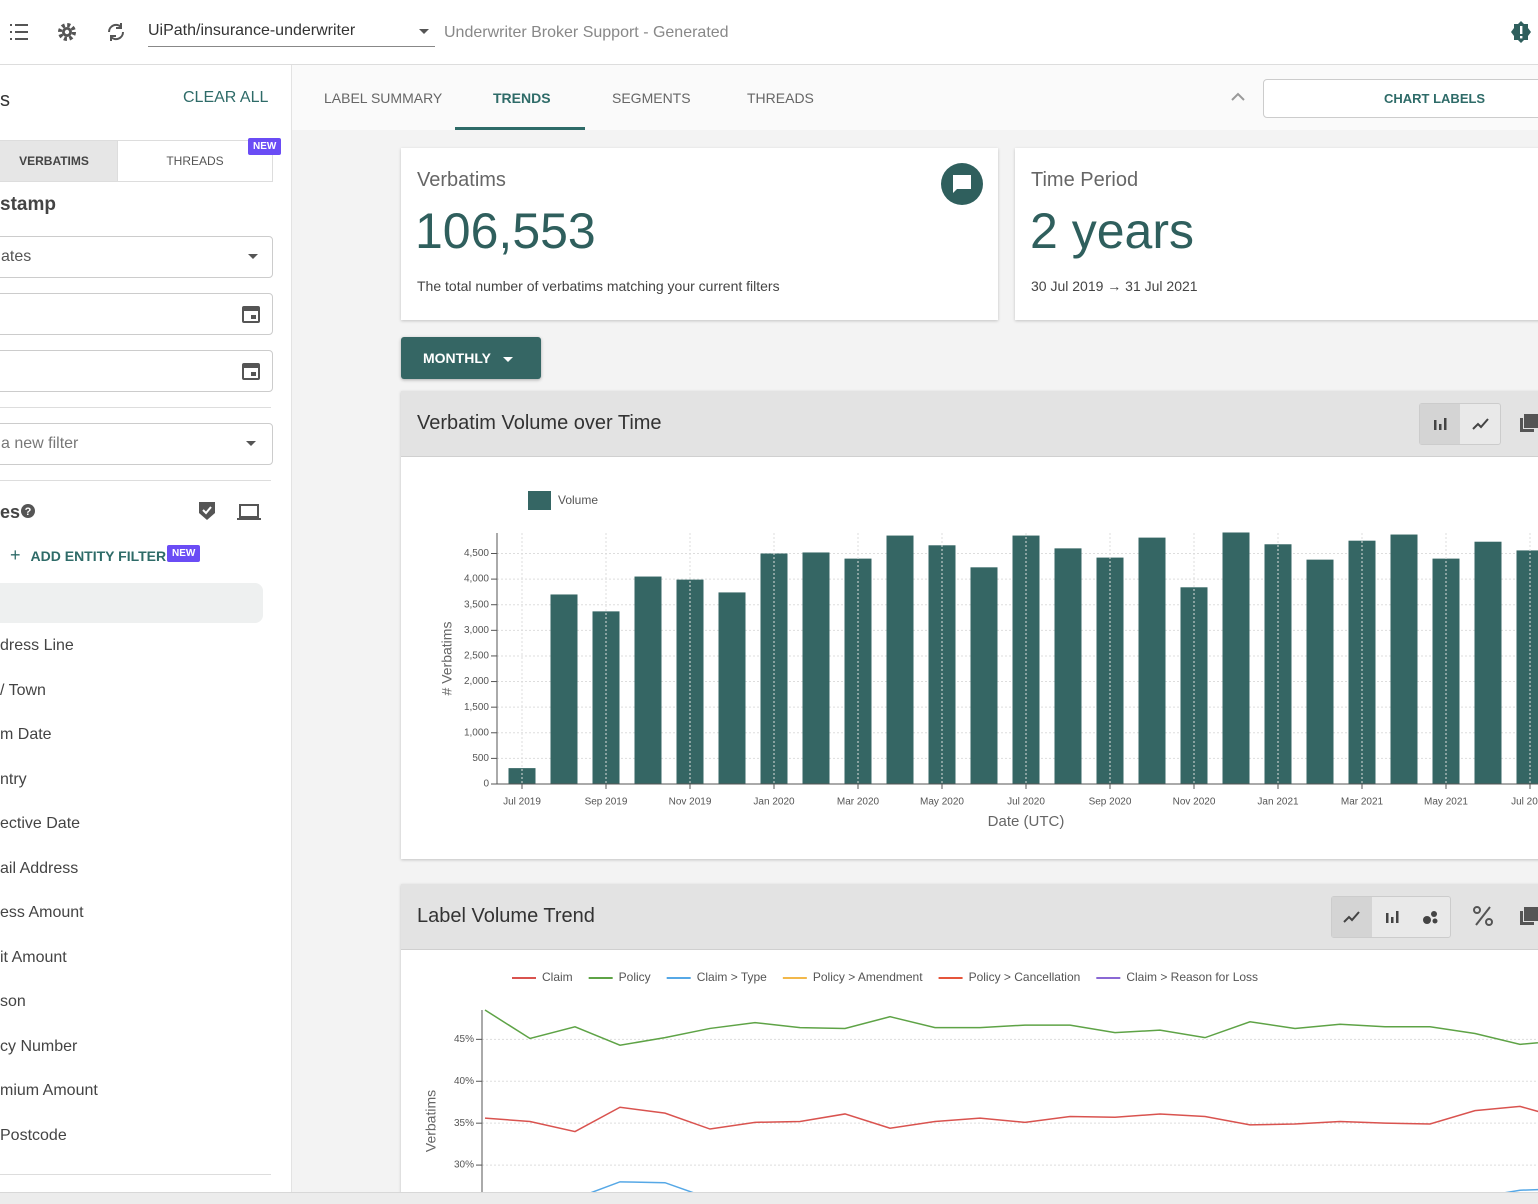  What do you see at coordinates (136, 257) in the screenshot?
I see `date-select: ates` at bounding box center [136, 257].